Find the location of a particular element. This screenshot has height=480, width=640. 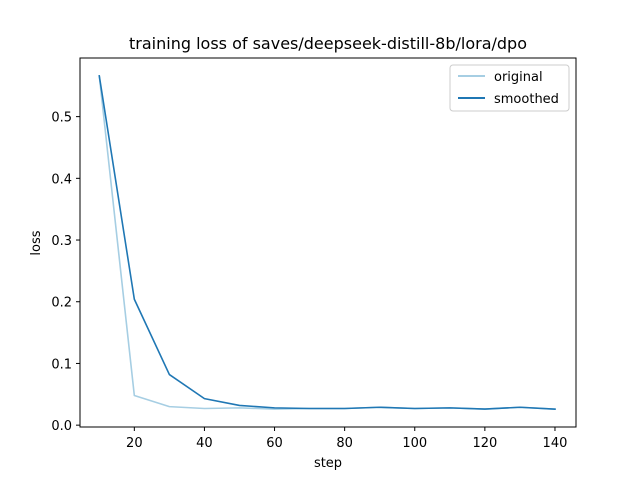

x-tick-label: 80 is located at coordinates (344, 443).